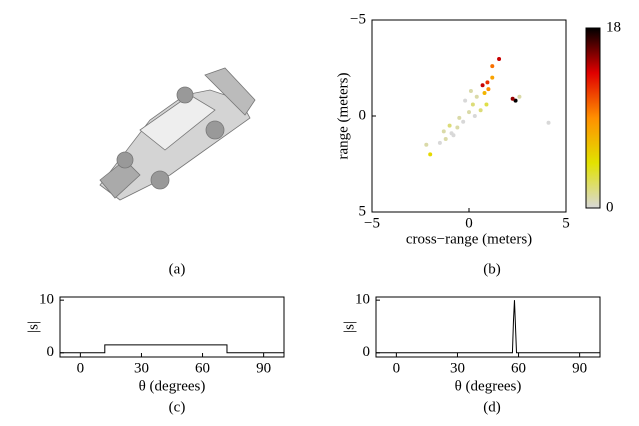 This screenshot has height=426, width=639. I want to click on caption: (a), so click(177, 269).